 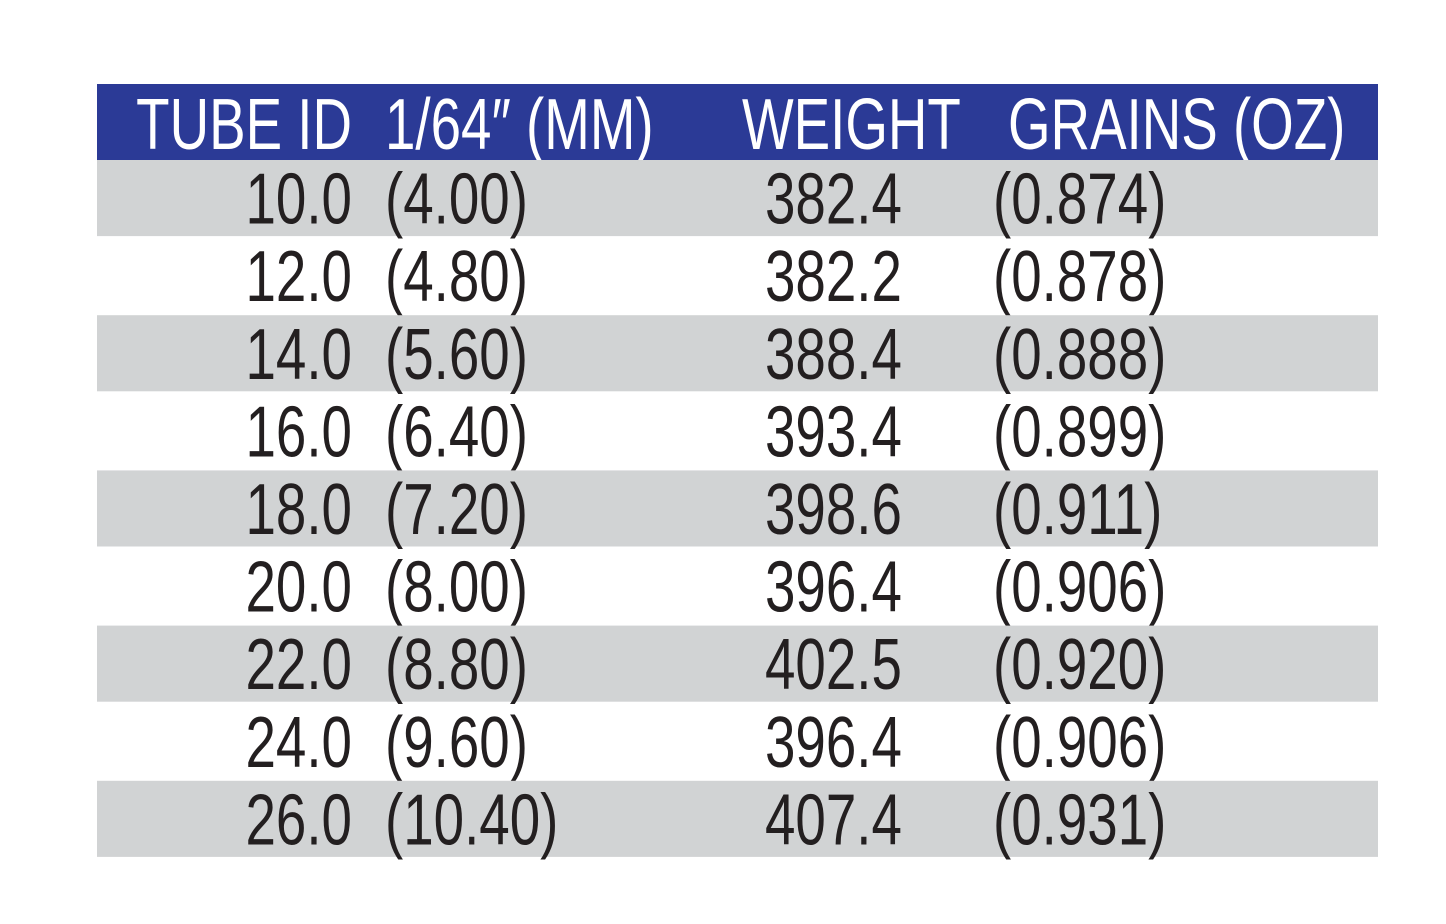 What do you see at coordinates (456, 664) in the screenshot?
I see `table-cell: (8.80)` at bounding box center [456, 664].